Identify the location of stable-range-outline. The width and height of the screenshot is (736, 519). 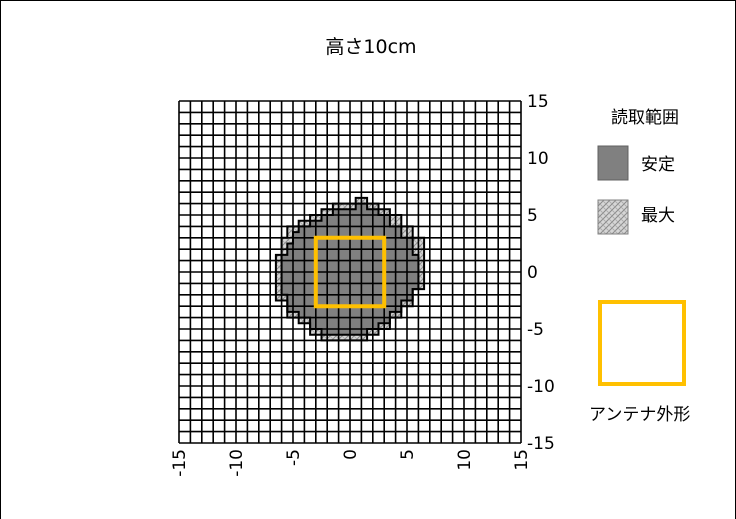
(350, 269).